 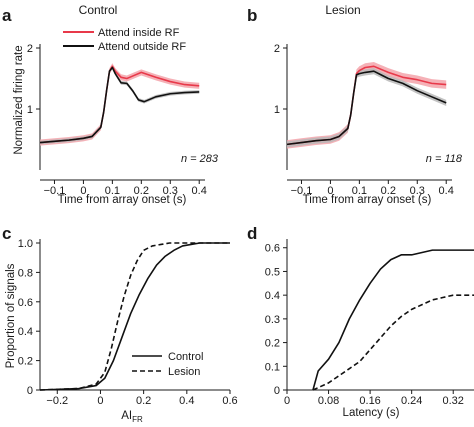 I want to click on legend-label-control: Control, so click(x=185, y=357).